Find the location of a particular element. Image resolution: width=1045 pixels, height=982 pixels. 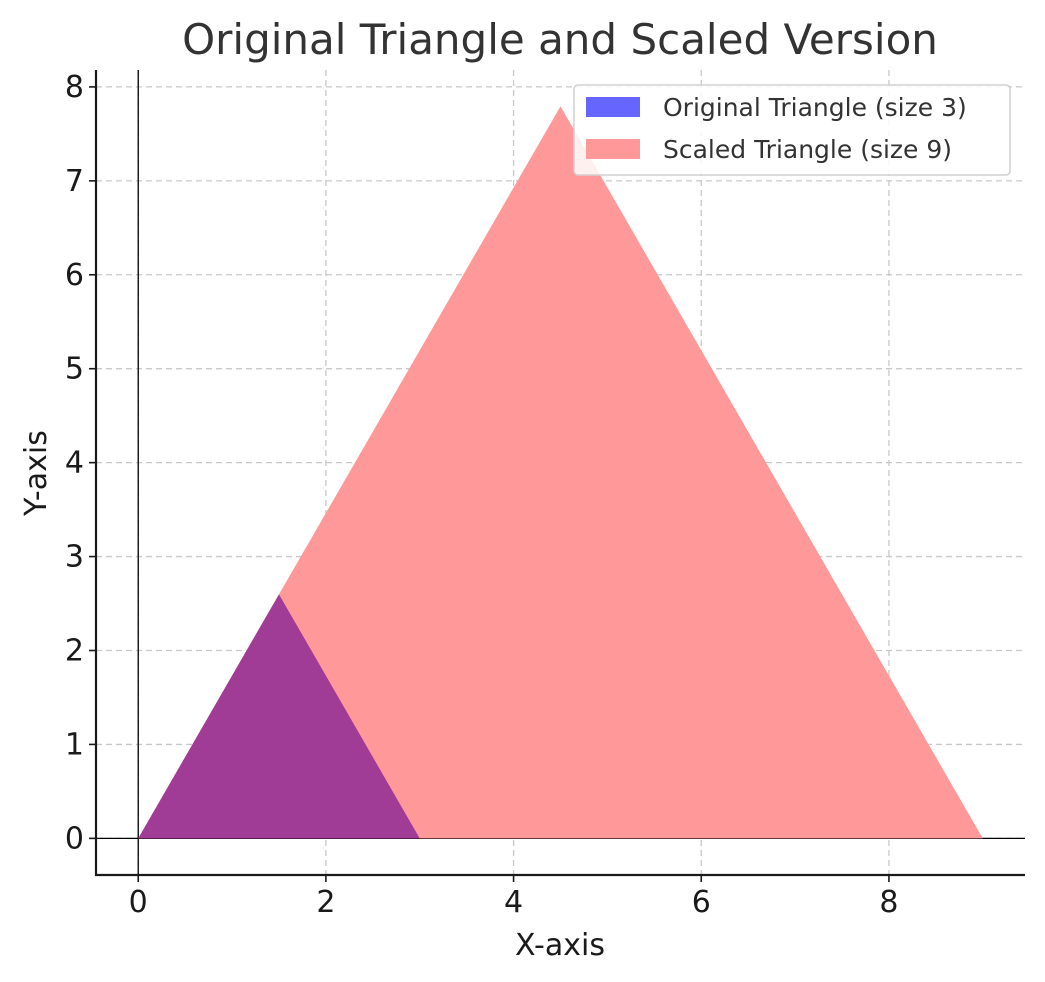

x-tick-label: 8 is located at coordinates (888, 902).